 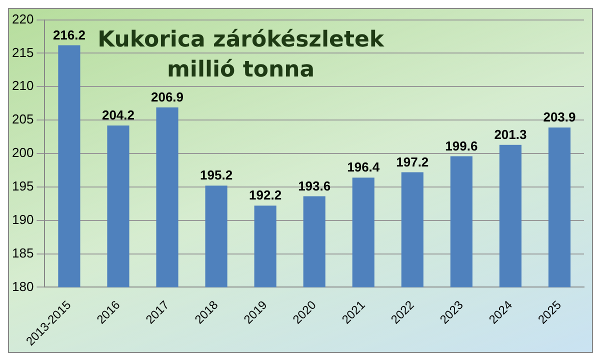 I want to click on y-tick-label: 215, so click(x=23, y=52).